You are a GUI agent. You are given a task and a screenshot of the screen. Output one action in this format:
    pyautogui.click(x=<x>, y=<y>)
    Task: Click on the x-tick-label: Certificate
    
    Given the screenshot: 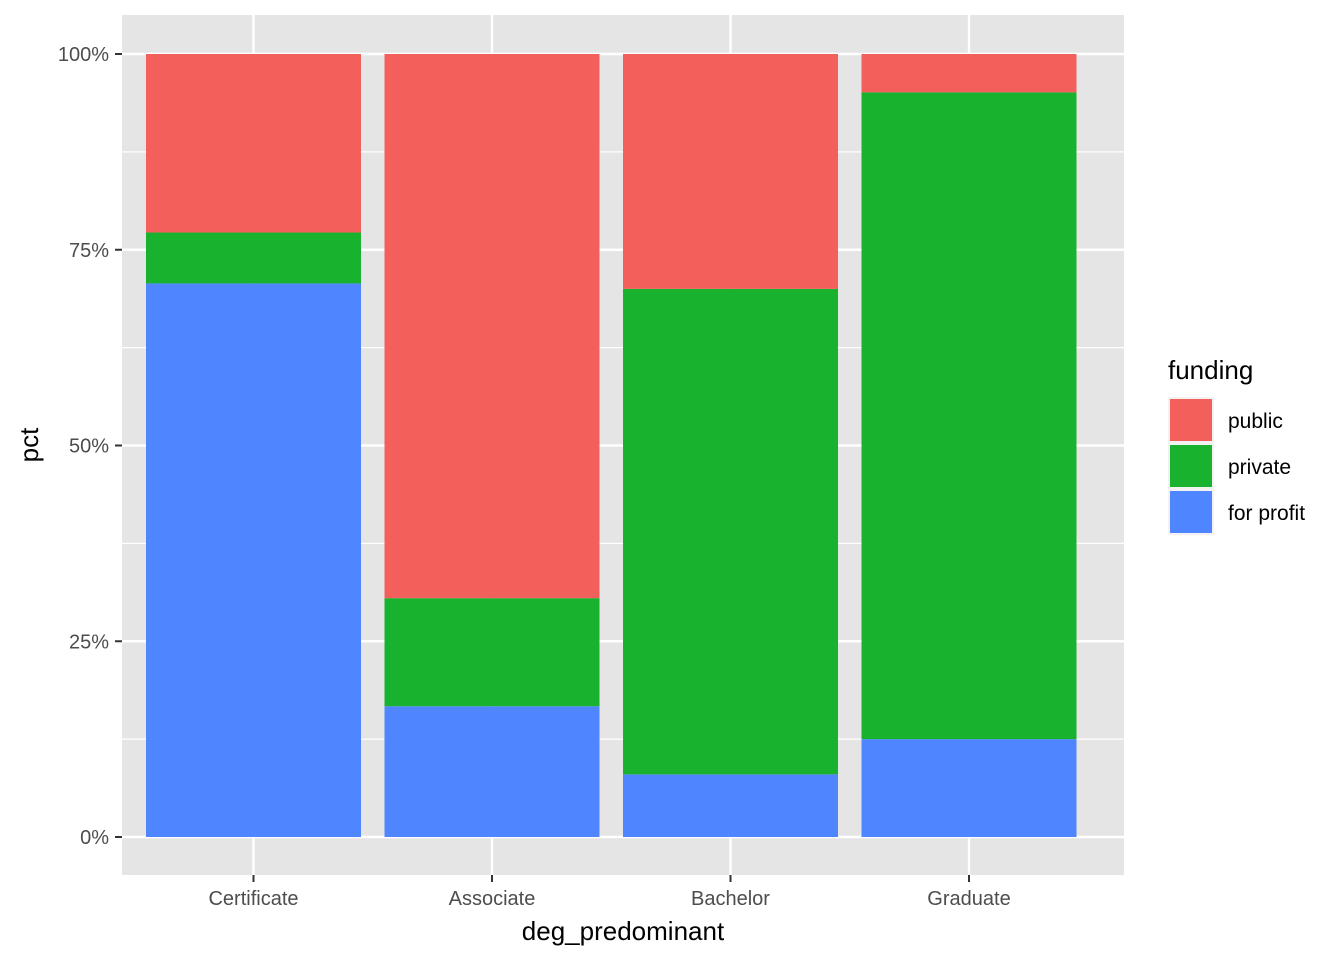 What is the action you would take?
    pyautogui.click(x=253, y=899)
    